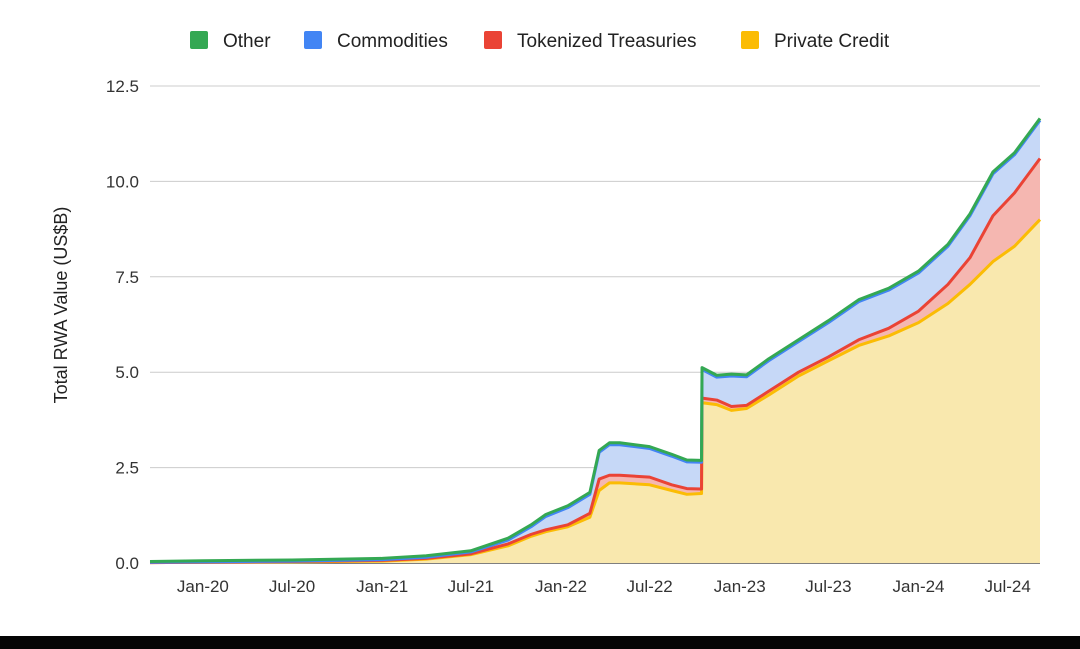 The image size is (1080, 649). Describe the element at coordinates (292, 586) in the screenshot. I see `x-tick-label: Jul-20` at that location.